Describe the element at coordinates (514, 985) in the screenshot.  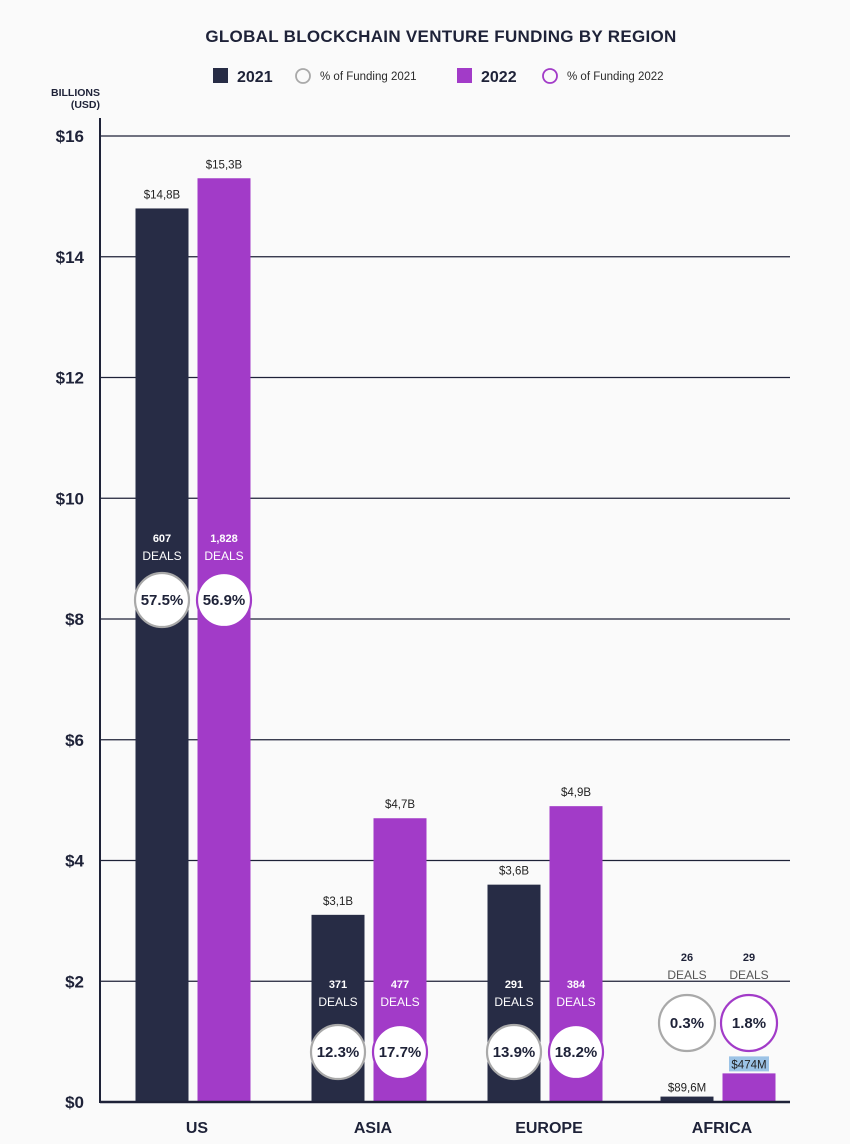
I see `deal-count: 291` at that location.